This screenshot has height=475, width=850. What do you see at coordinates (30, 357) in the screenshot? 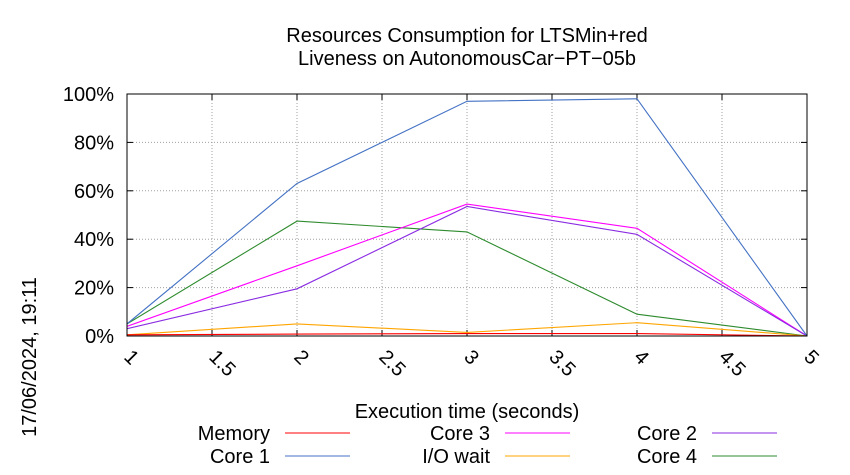
I see `timestamp-label: 17/06/2024, 19:11` at bounding box center [30, 357].